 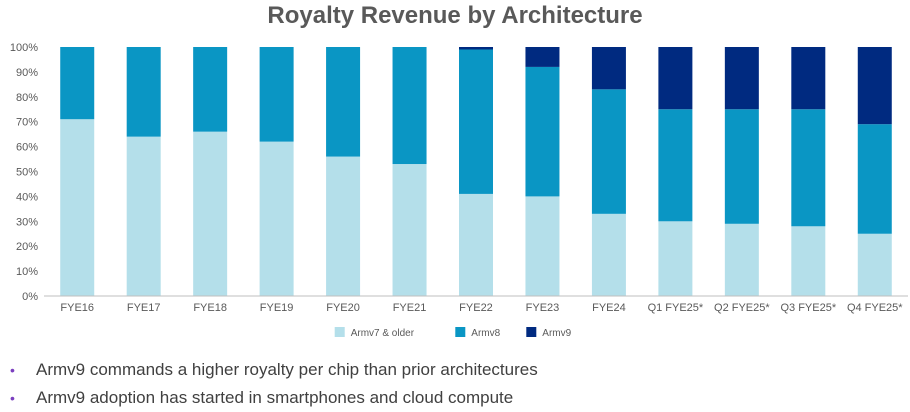 What do you see at coordinates (485, 333) in the screenshot?
I see `legend-label: Armv8` at bounding box center [485, 333].